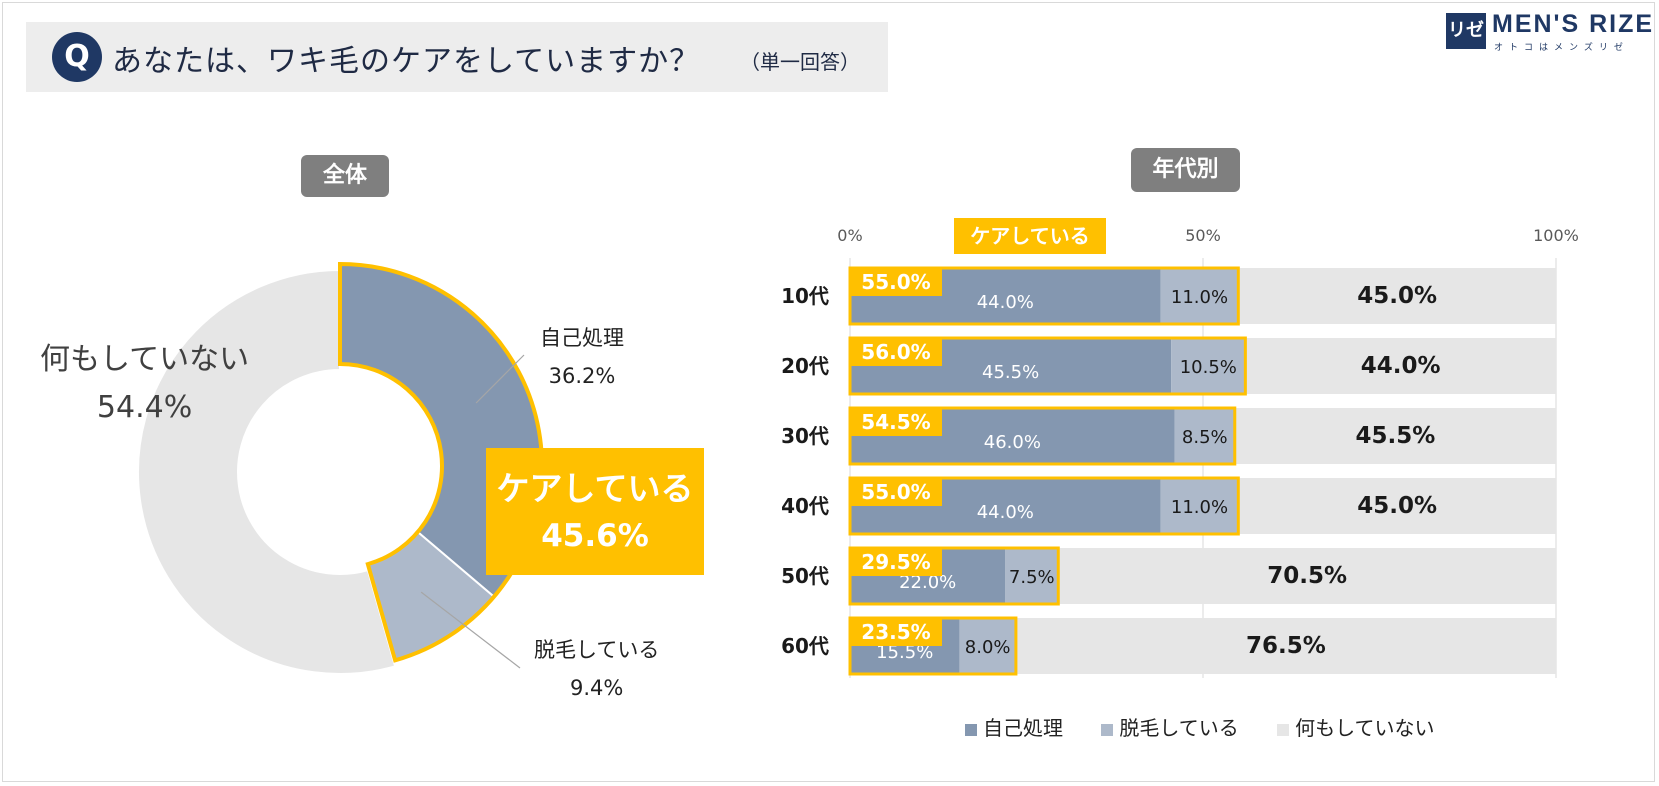 The width and height of the screenshot is (1659, 786). What do you see at coordinates (582, 376) in the screenshot?
I see `slice-label-self-value: 36.2%` at bounding box center [582, 376].